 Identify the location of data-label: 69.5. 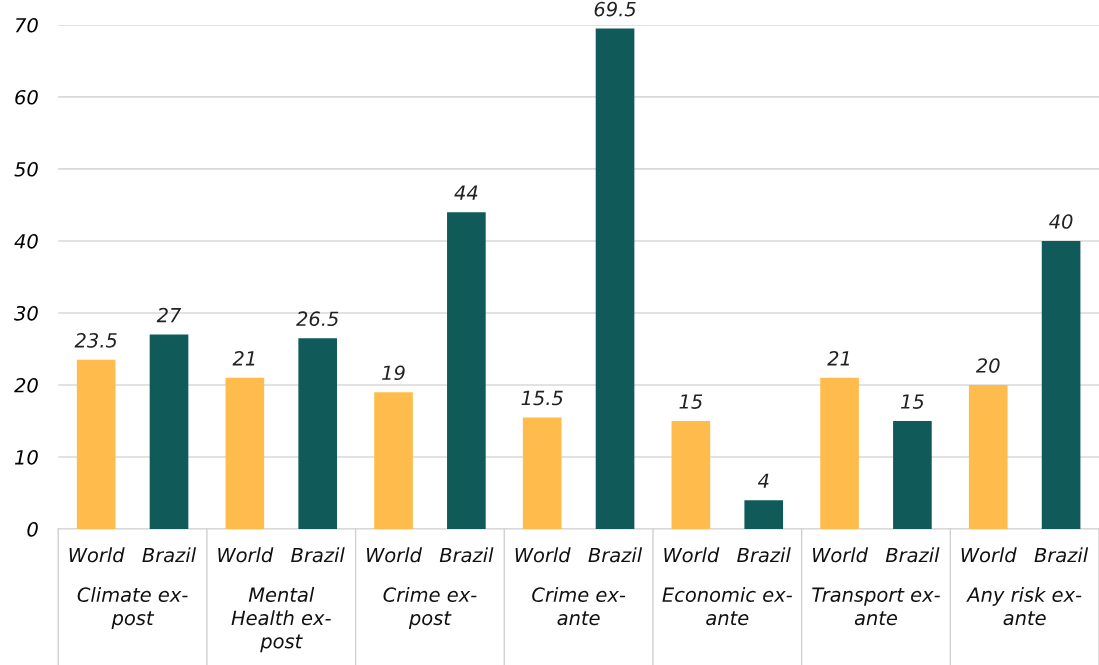
(615, 9).